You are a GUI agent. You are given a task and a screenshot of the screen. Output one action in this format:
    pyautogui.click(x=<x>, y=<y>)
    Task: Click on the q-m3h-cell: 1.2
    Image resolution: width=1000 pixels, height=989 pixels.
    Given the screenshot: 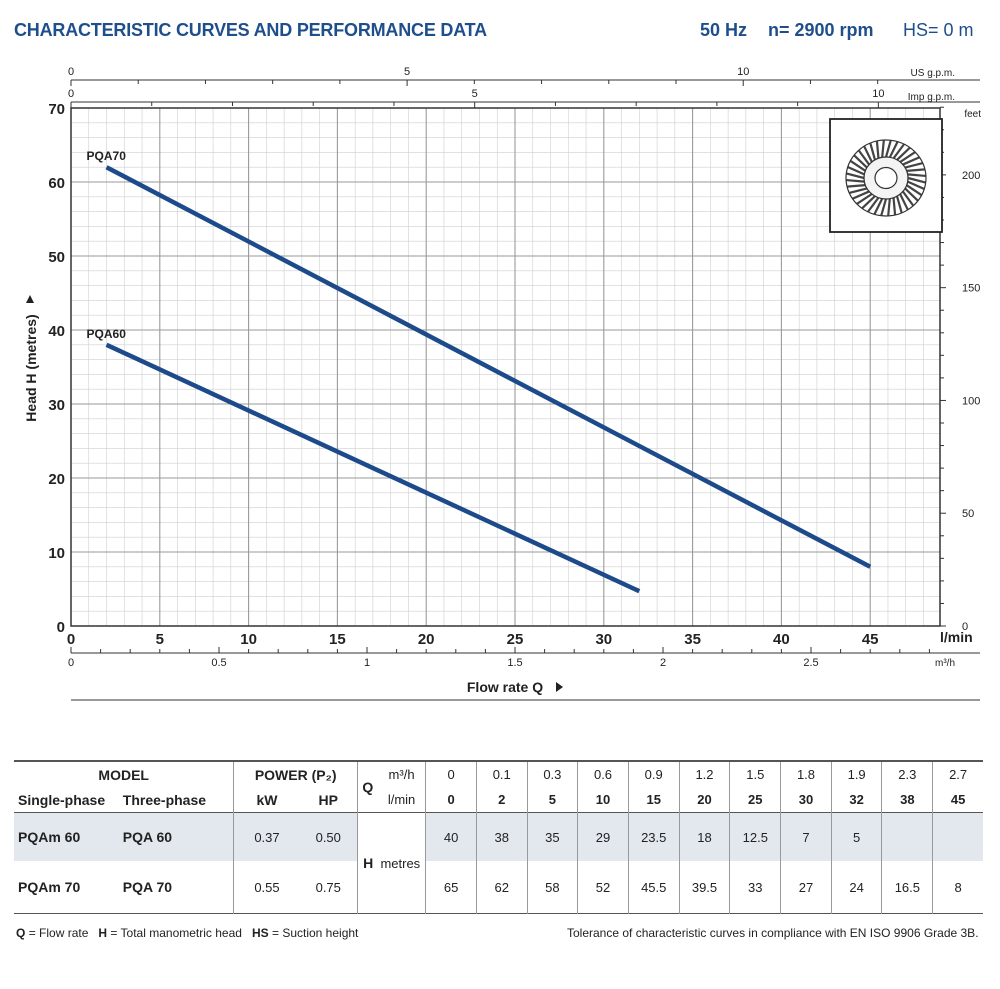 What is the action you would take?
    pyautogui.click(x=704, y=774)
    